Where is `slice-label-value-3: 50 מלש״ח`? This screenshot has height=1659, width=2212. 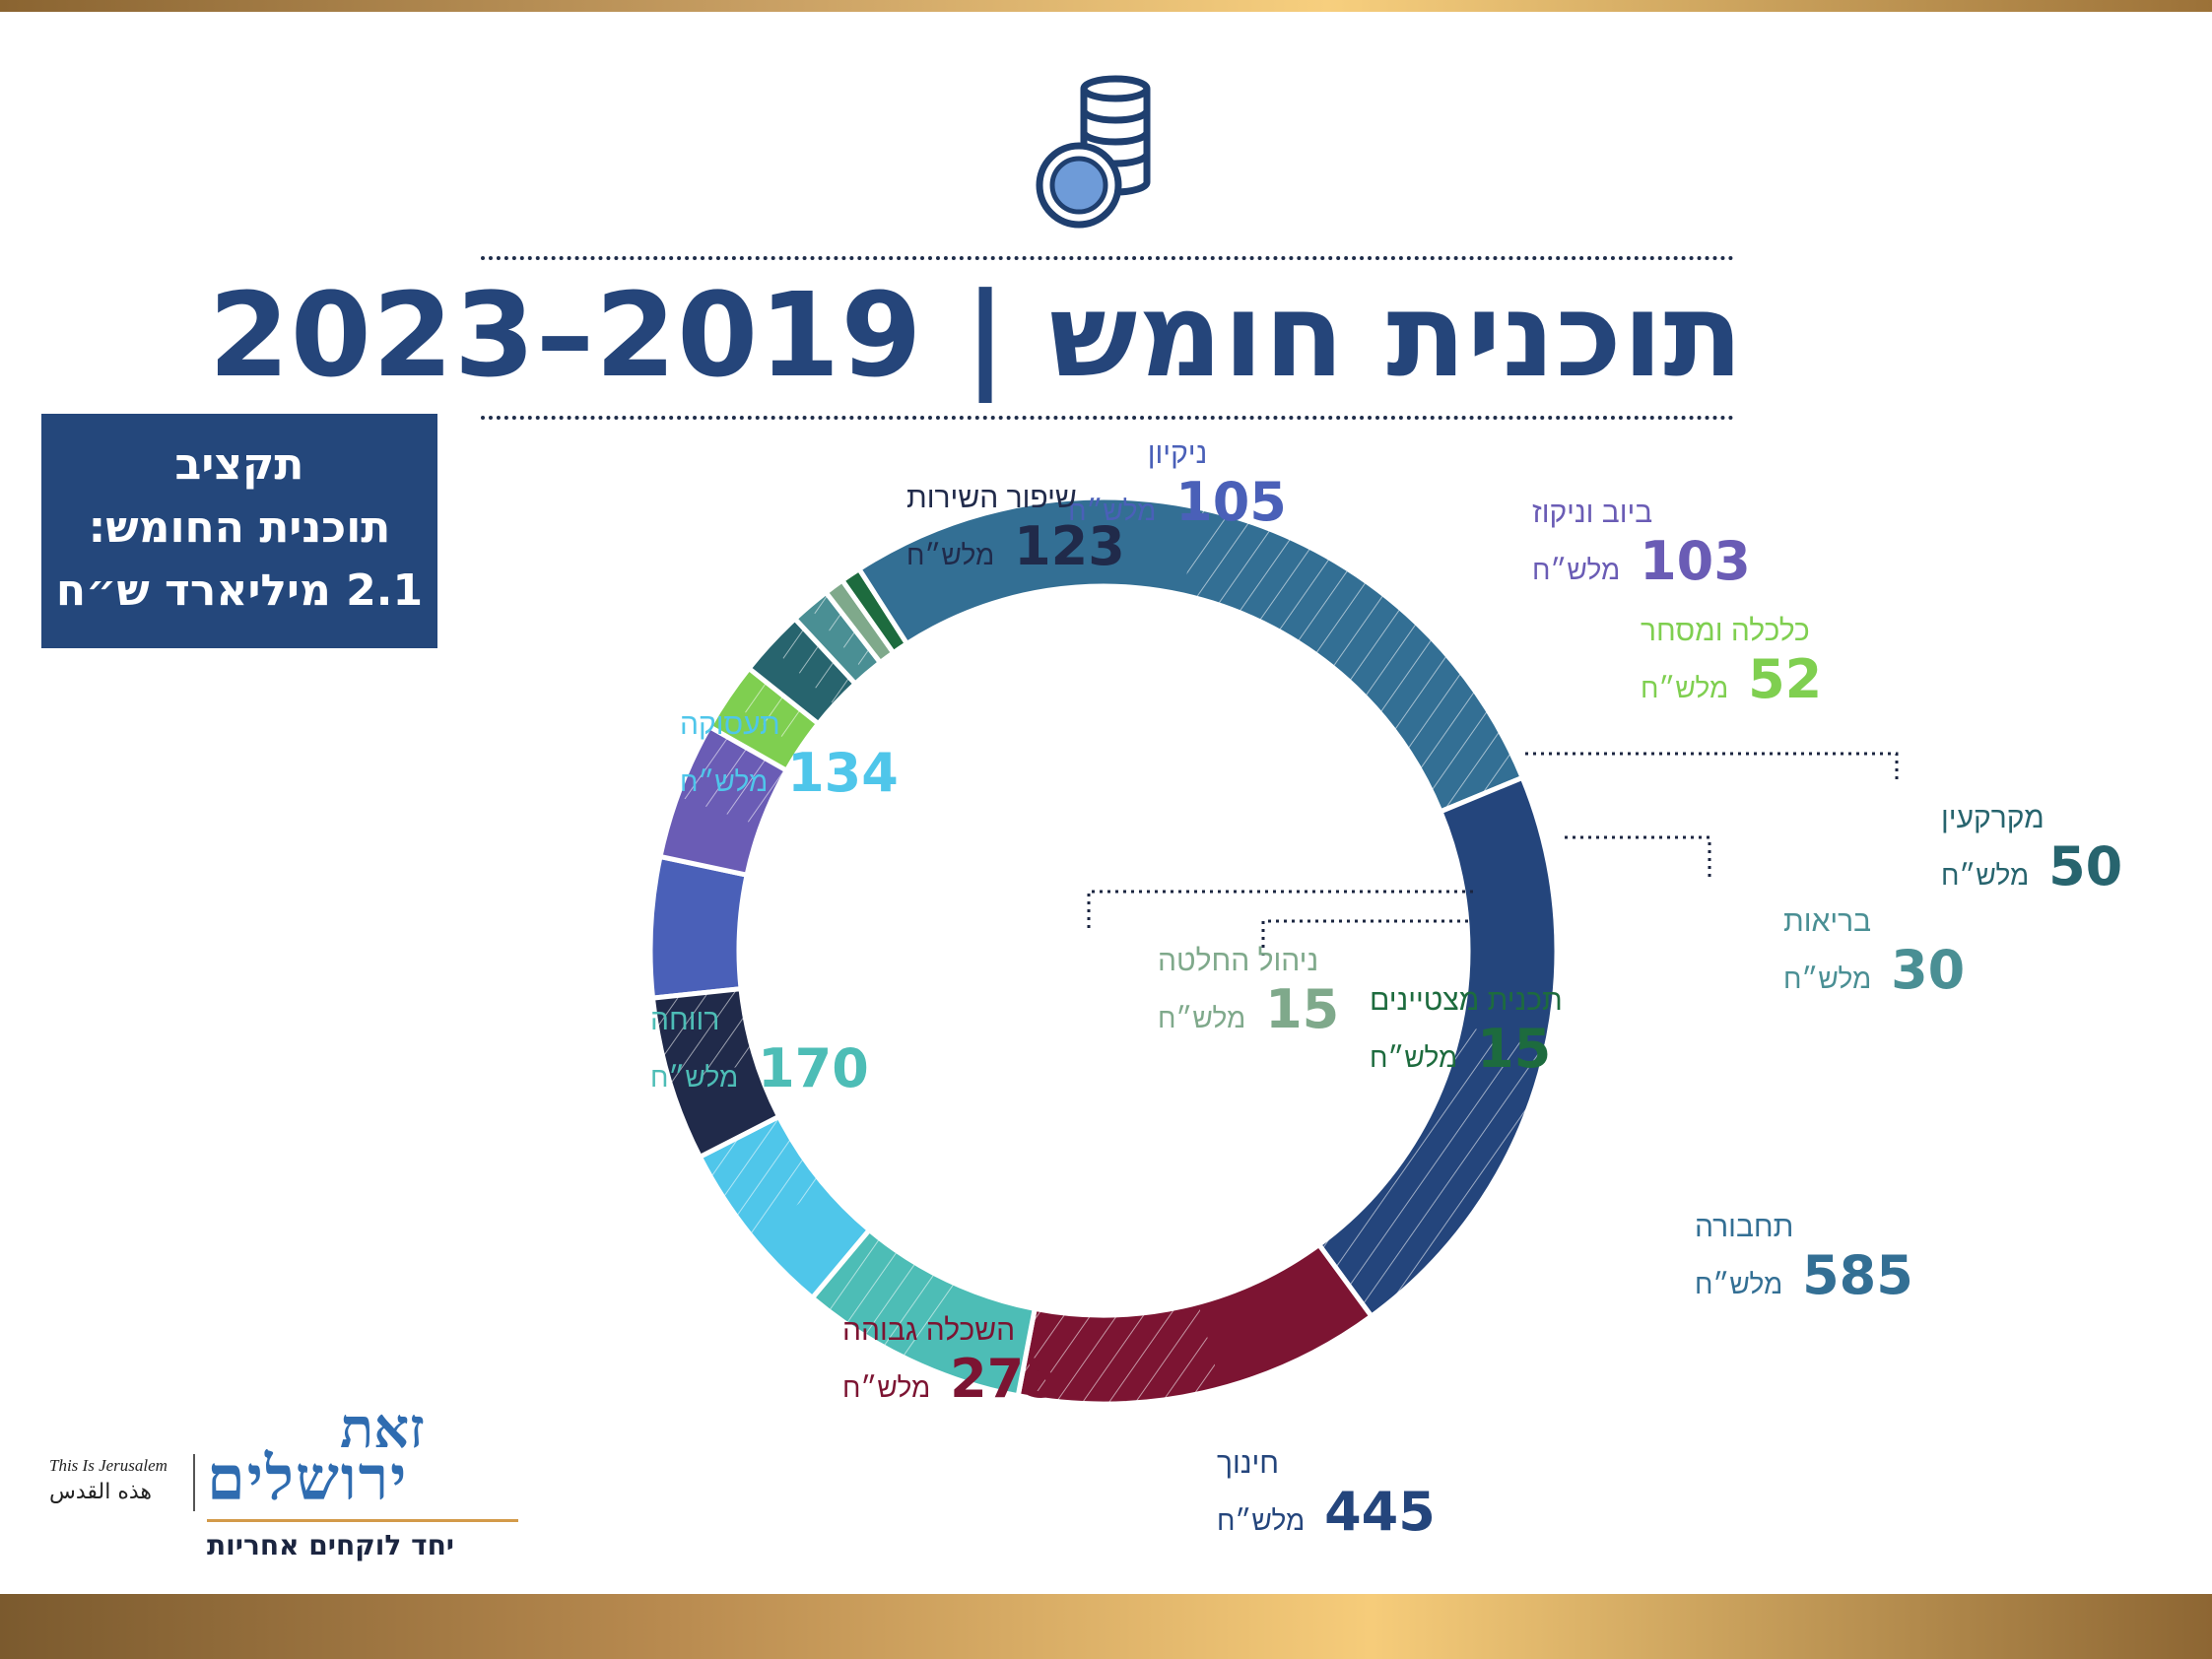 slice-label-value-3: 50 מלש״ח is located at coordinates (2032, 866).